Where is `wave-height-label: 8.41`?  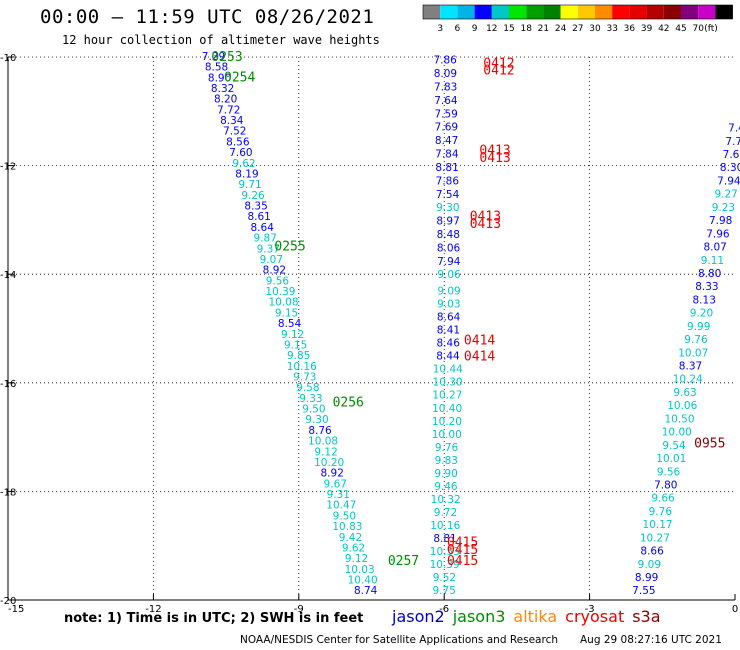
wave-height-label: 8.41 is located at coordinates (448, 331).